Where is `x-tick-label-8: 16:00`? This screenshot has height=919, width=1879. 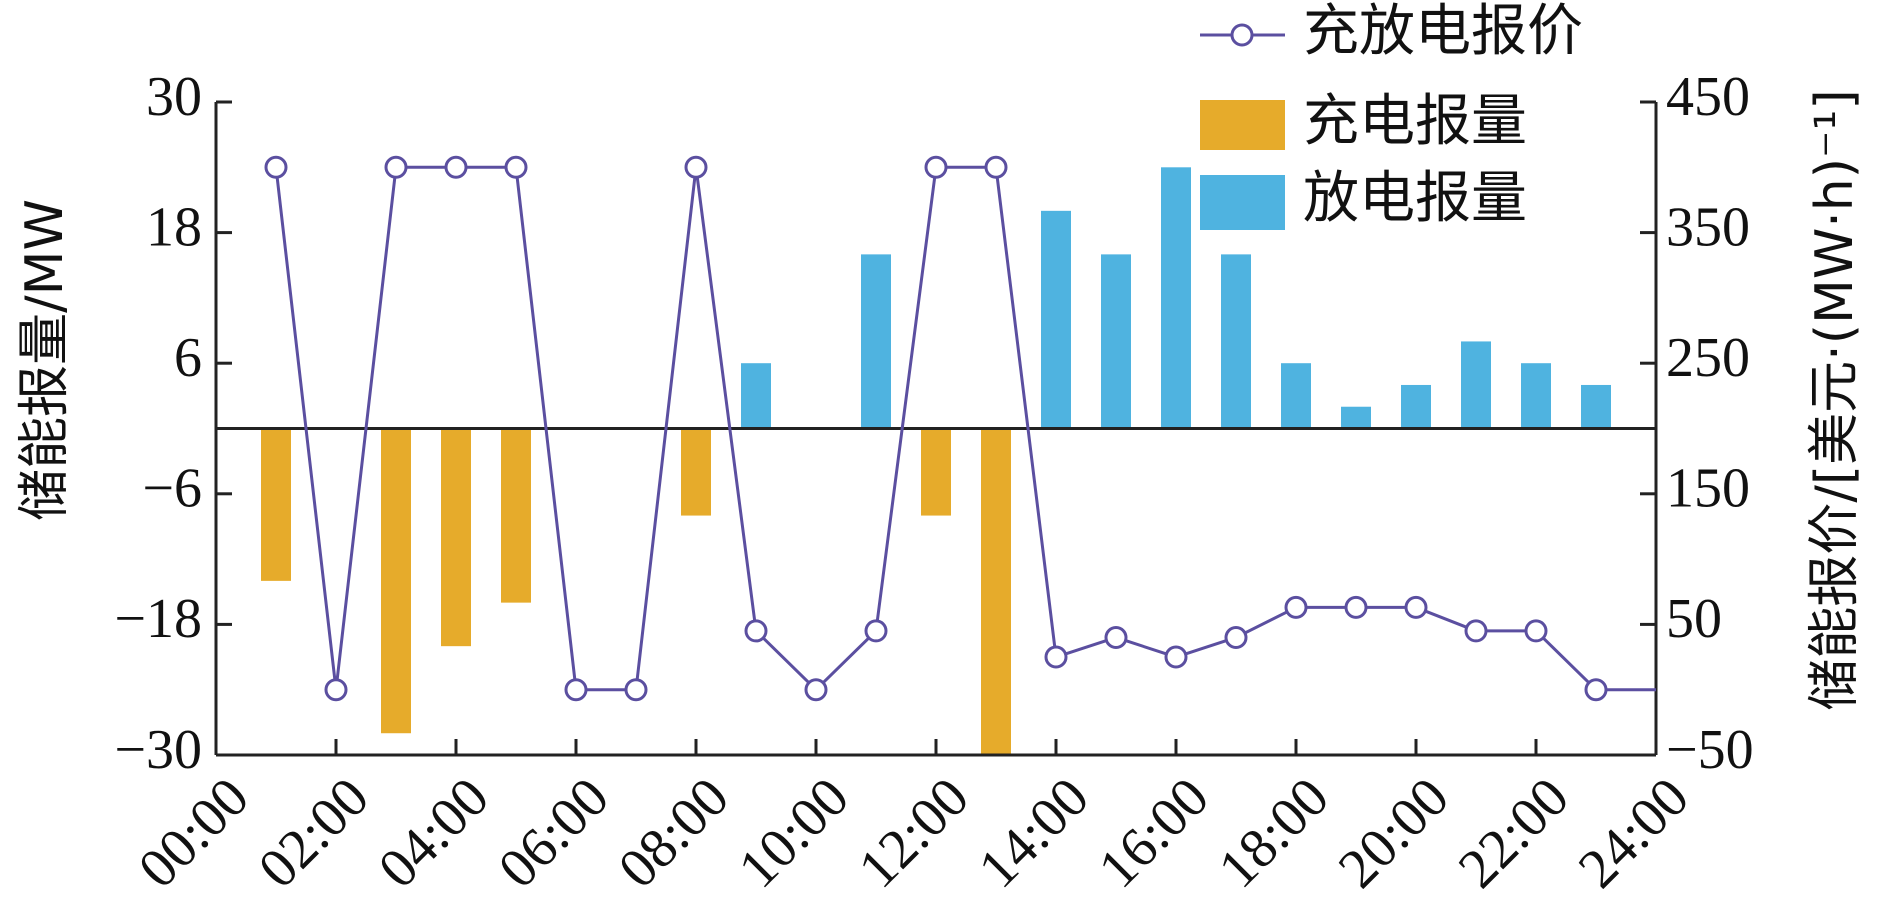 x-tick-label-8: 16:00 is located at coordinates (1154, 833).